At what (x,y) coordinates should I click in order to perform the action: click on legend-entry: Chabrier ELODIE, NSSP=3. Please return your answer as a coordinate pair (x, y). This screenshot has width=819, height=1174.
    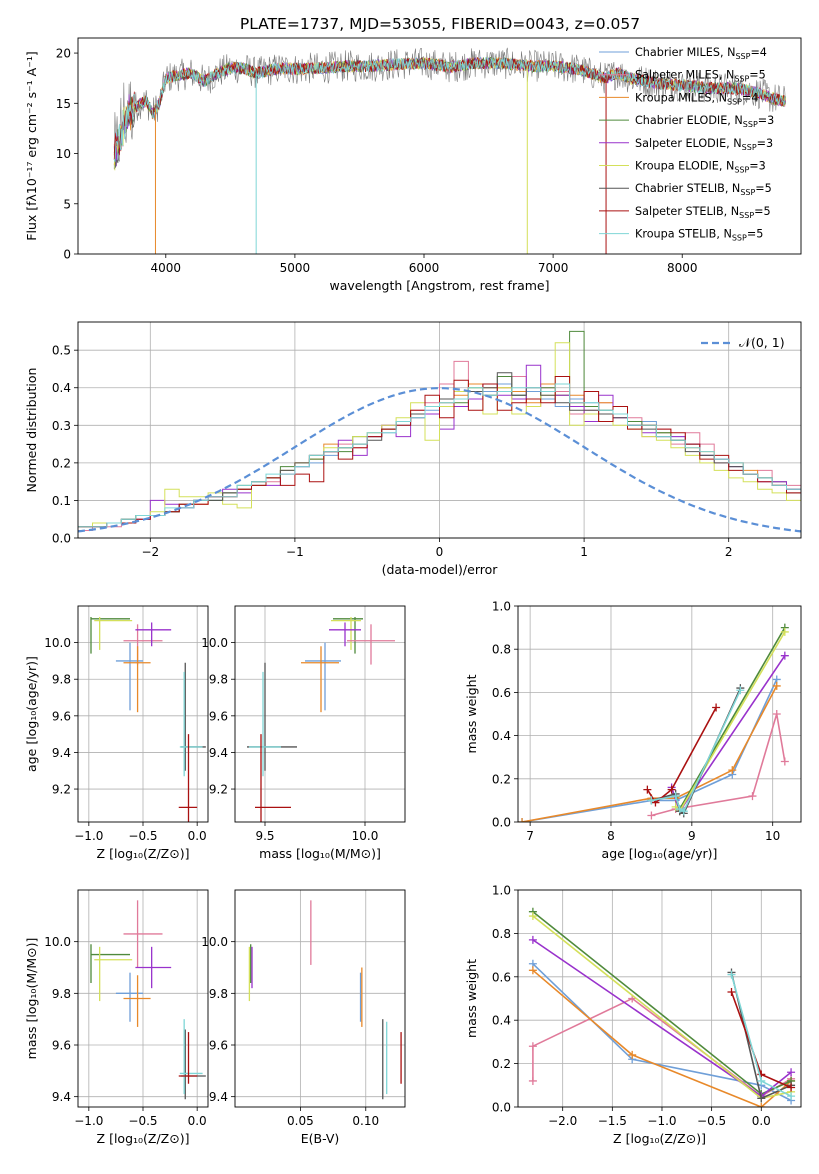
    Looking at the image, I should click on (704, 121).